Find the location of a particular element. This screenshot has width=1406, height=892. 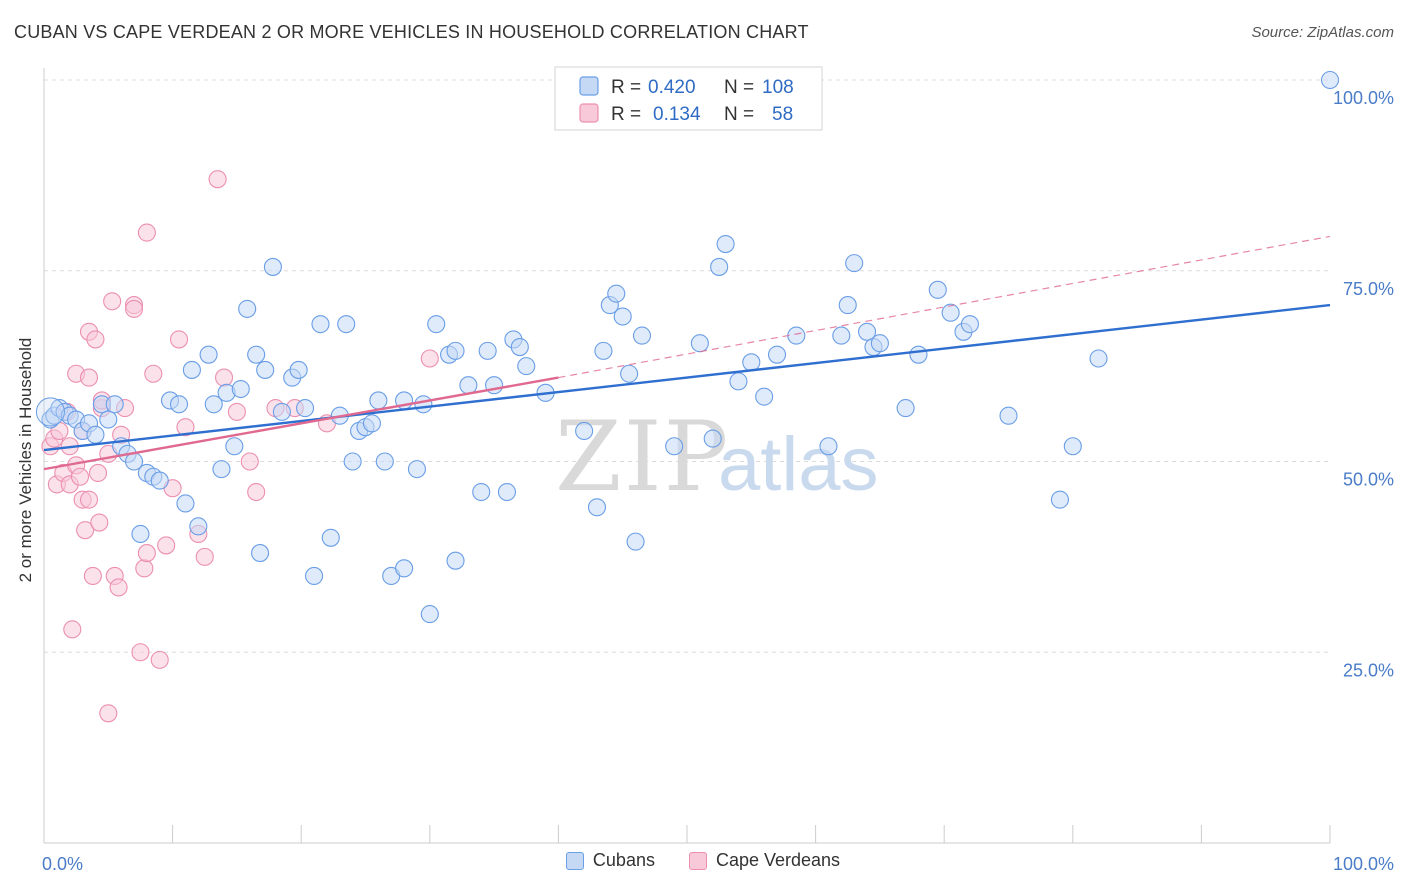

bottom-legend-cape-verdeans-label: Cape Verdeans is located at coordinates (778, 860).